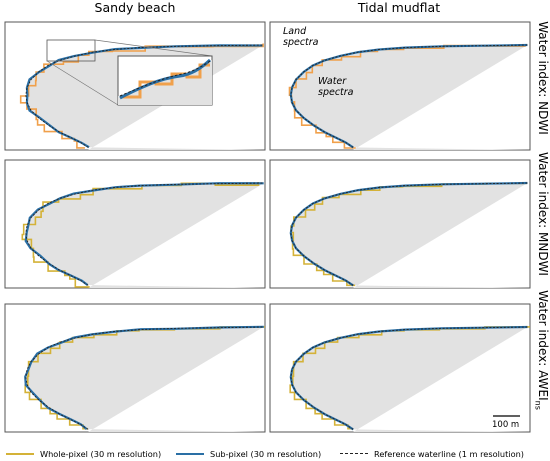  I want to click on reference-line-sandy-beach-ndwi, so click(144, 96).